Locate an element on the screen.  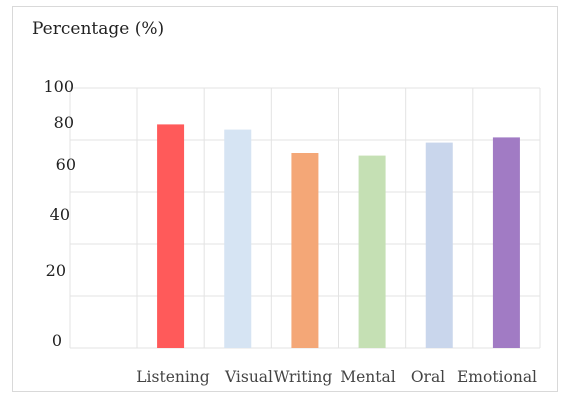
x-tick-label: Mental is located at coordinates (367, 377).